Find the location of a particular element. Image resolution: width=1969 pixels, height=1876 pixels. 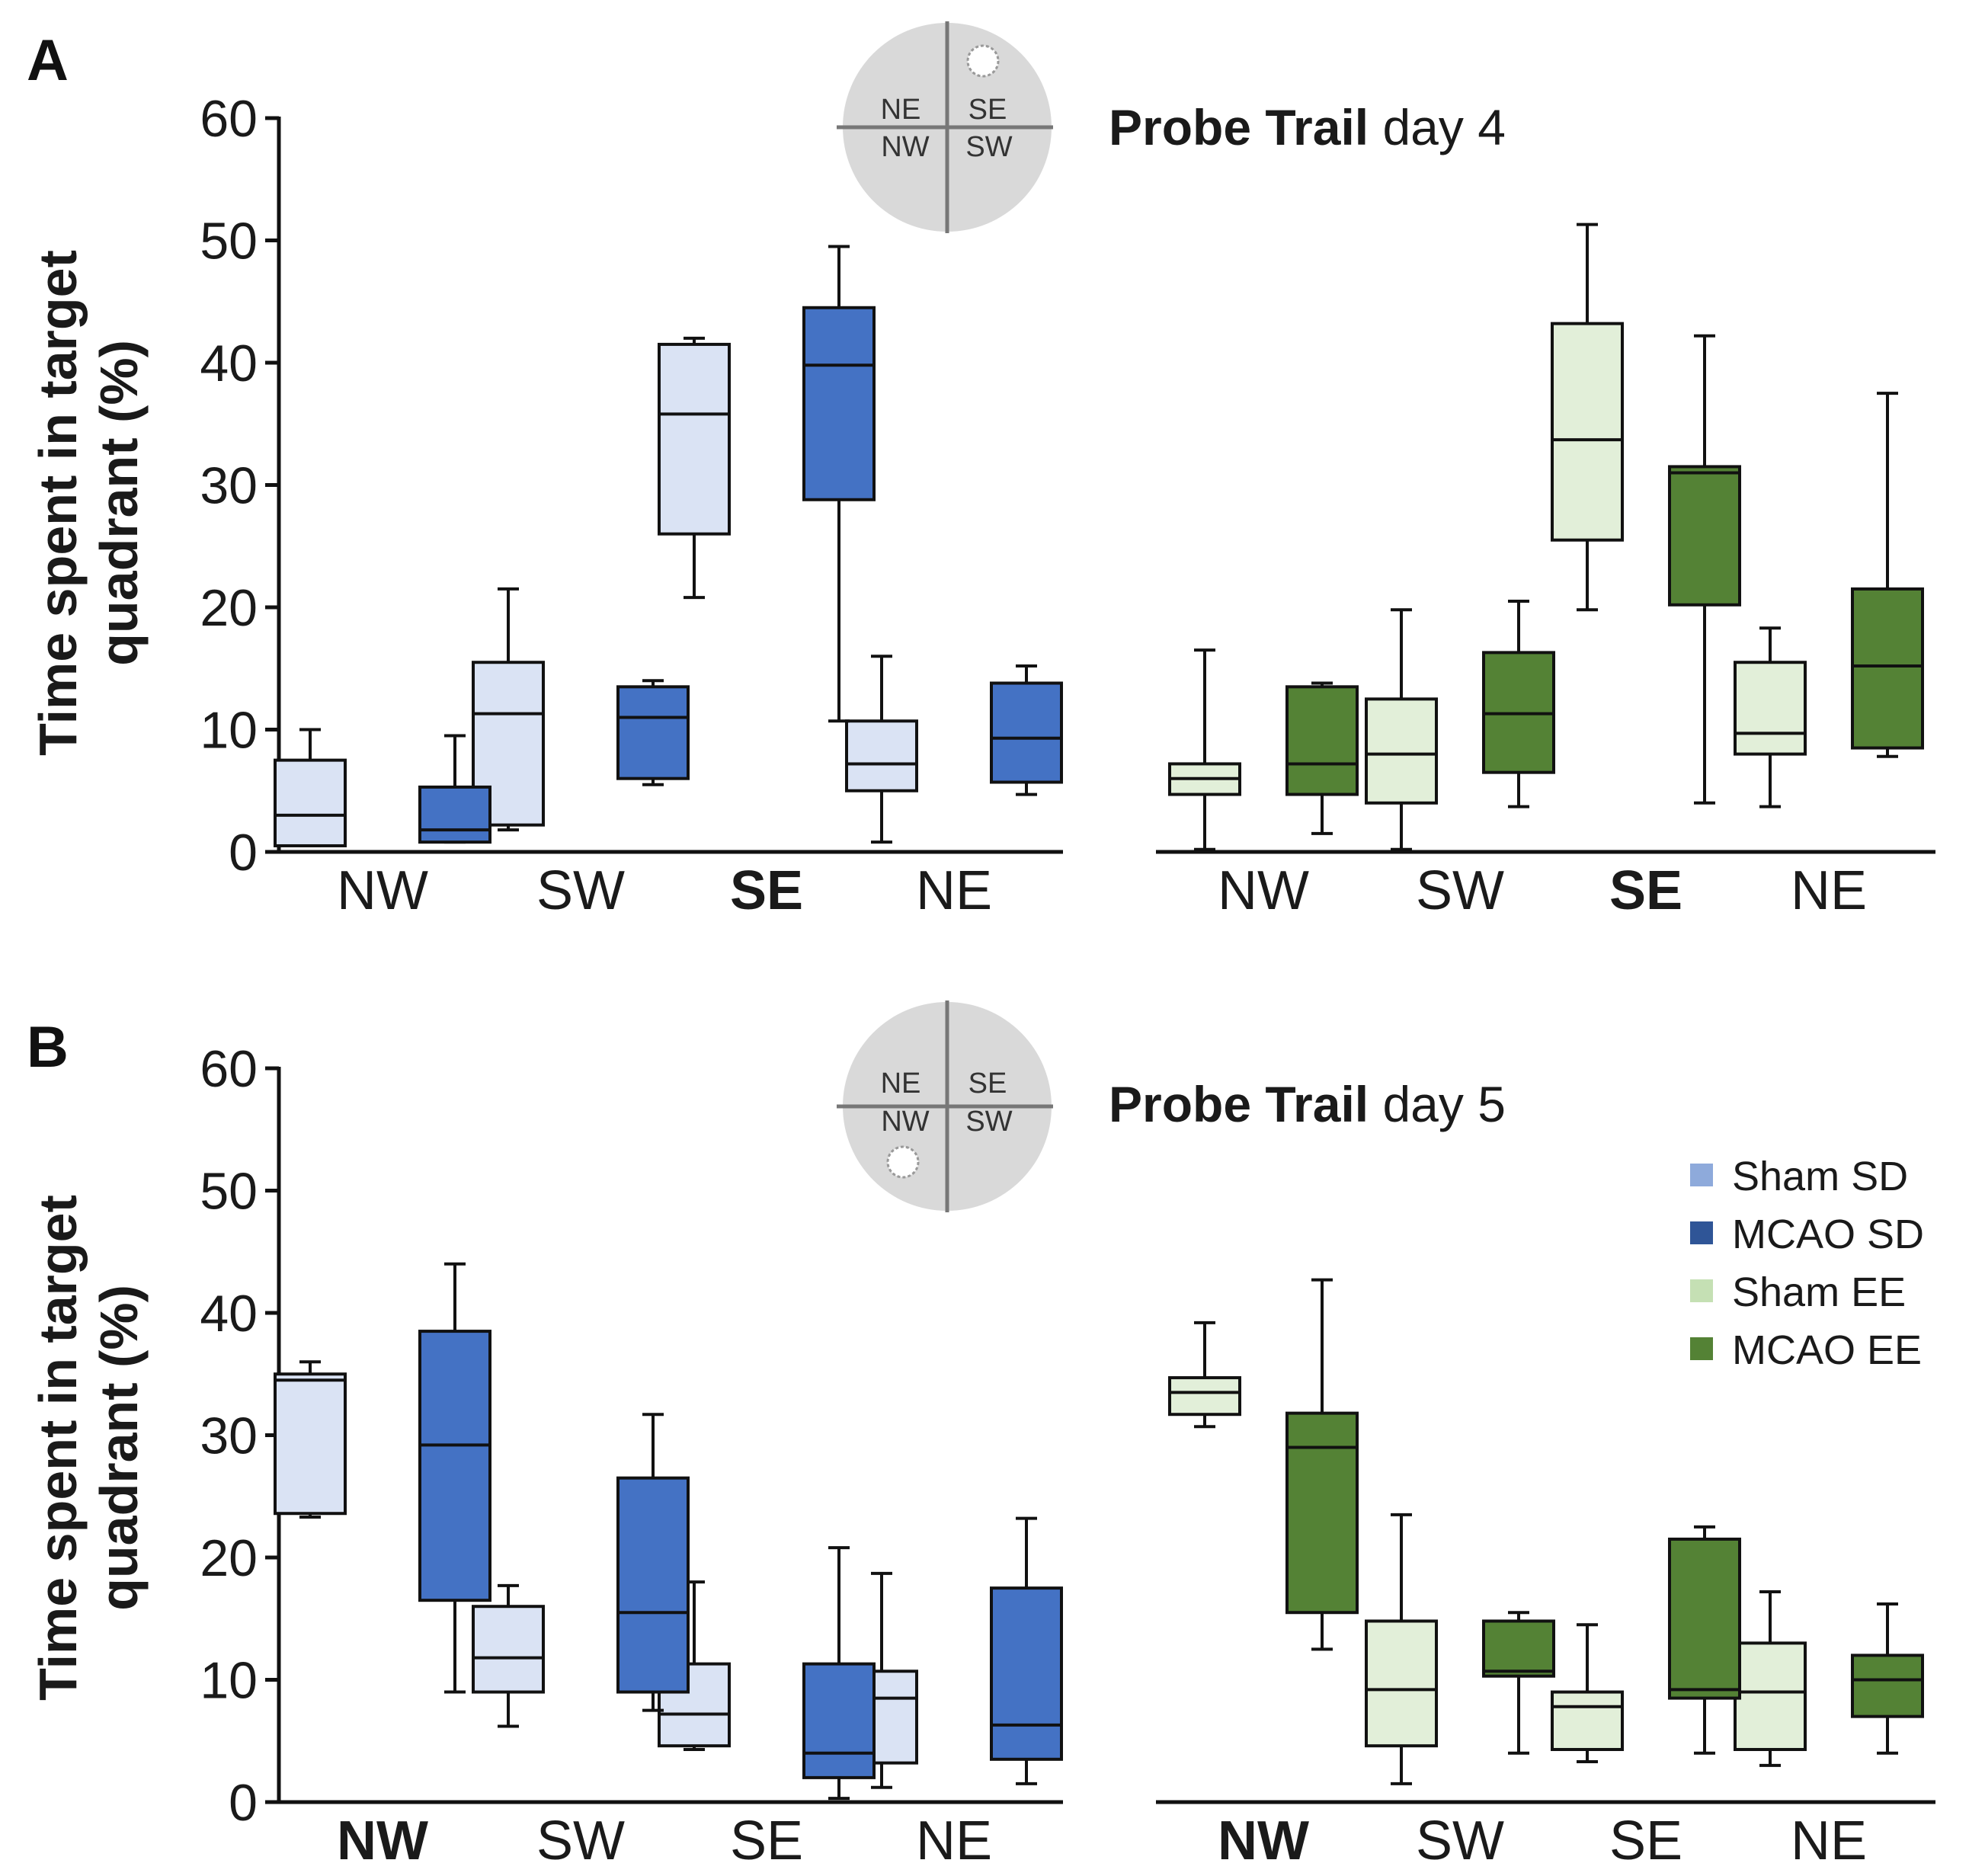

legend-label-mcao-ee: MCAO EE is located at coordinates (1827, 1350).